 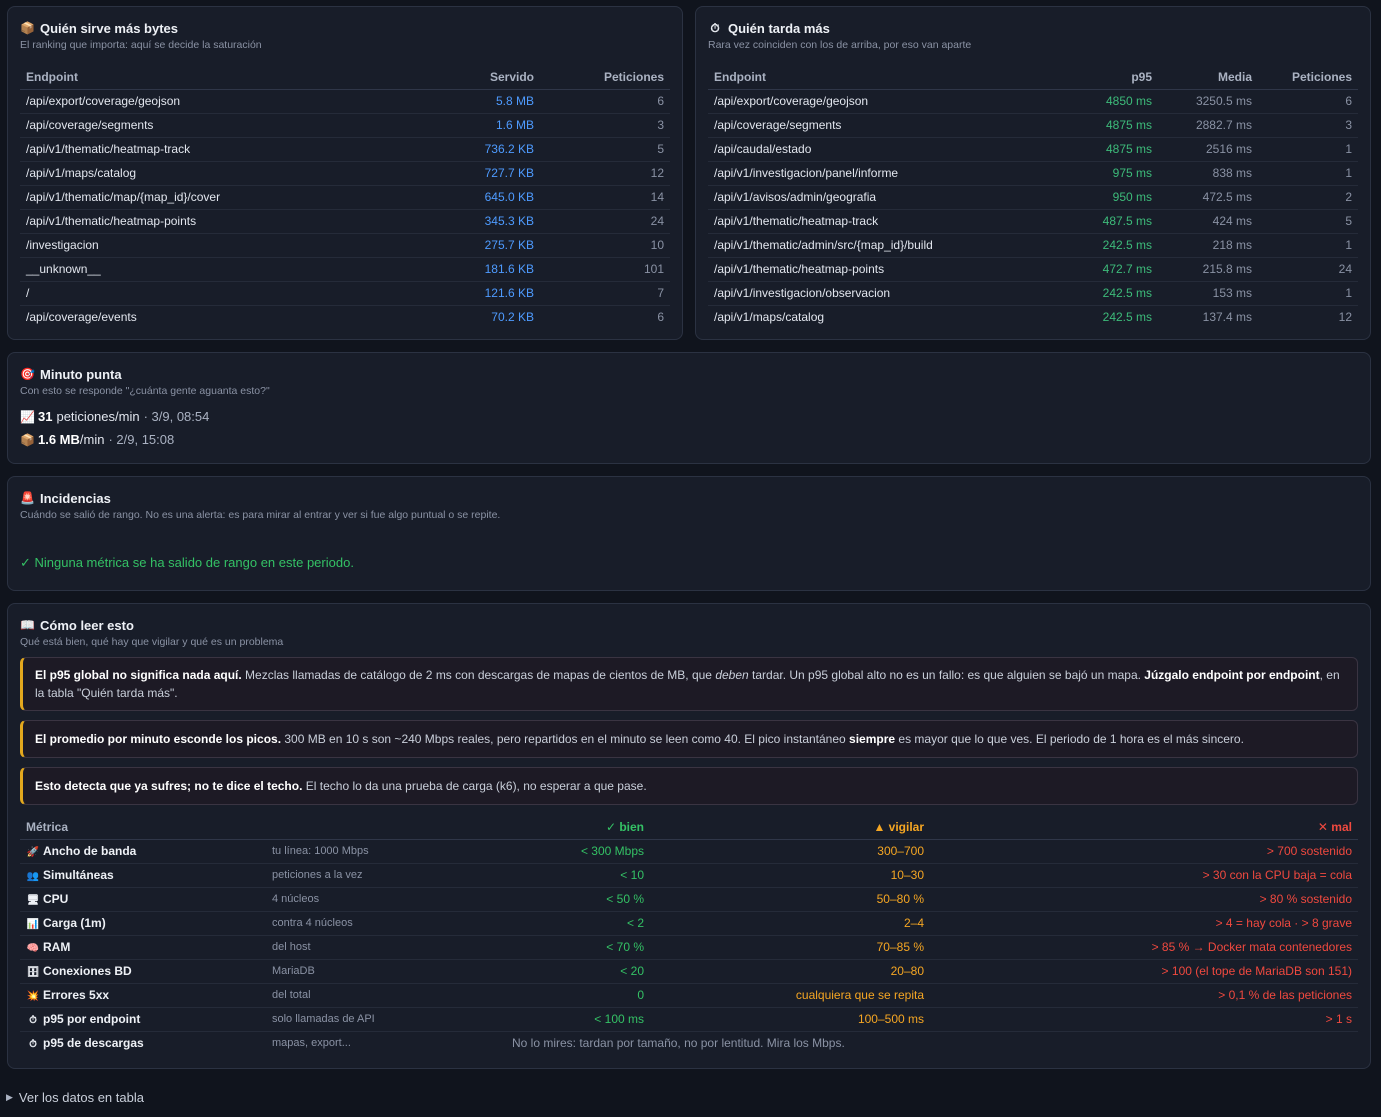 I want to click on col-servido: Servido, so click(x=480, y=77).